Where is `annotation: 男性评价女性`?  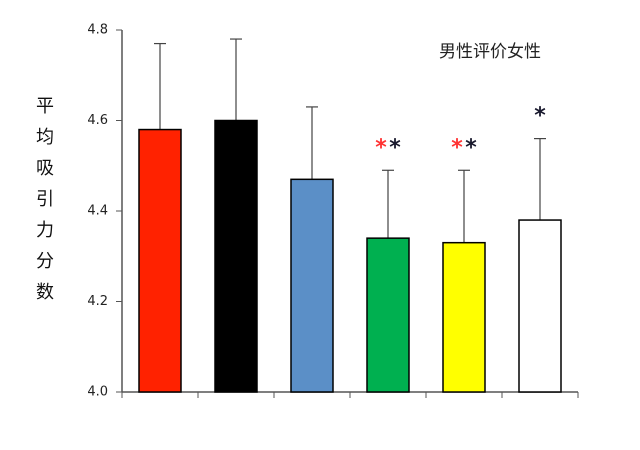 annotation: 男性评价女性 is located at coordinates (490, 52).